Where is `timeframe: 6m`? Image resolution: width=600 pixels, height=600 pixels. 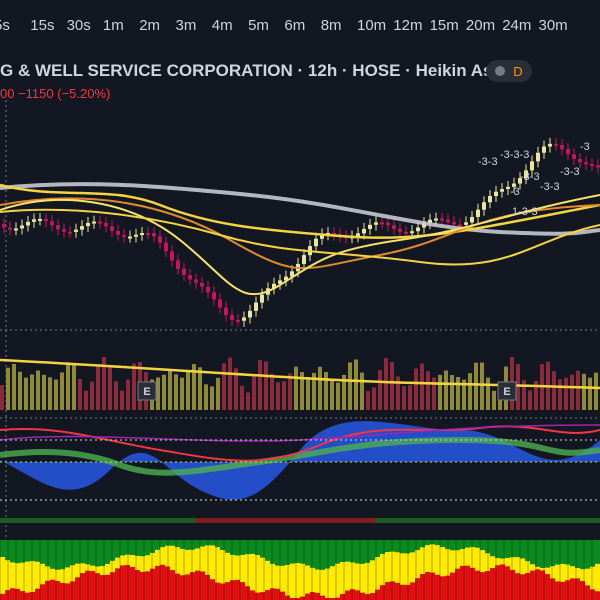 timeframe: 6m is located at coordinates (294, 25).